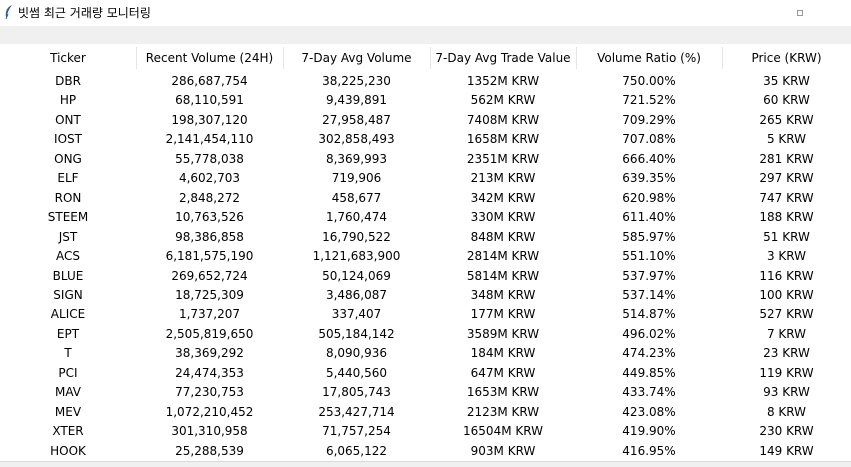  I want to click on cell-avg-trade-value: 348M KRW, so click(503, 294).